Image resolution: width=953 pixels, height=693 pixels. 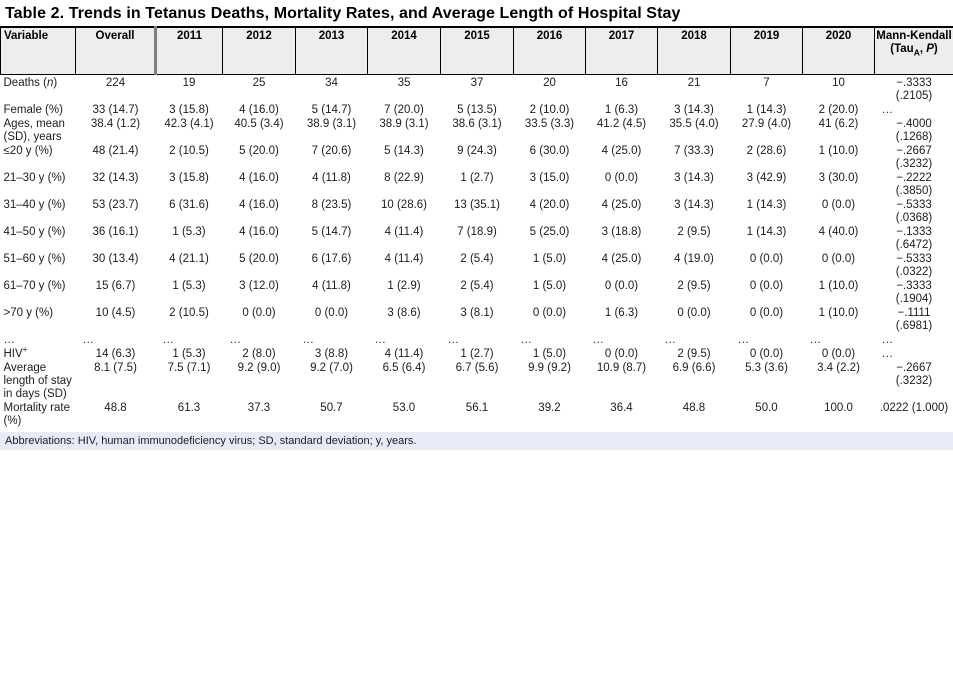 What do you see at coordinates (38, 319) in the screenshot?
I see `row-label-age-gt70: >70 y (%)` at bounding box center [38, 319].